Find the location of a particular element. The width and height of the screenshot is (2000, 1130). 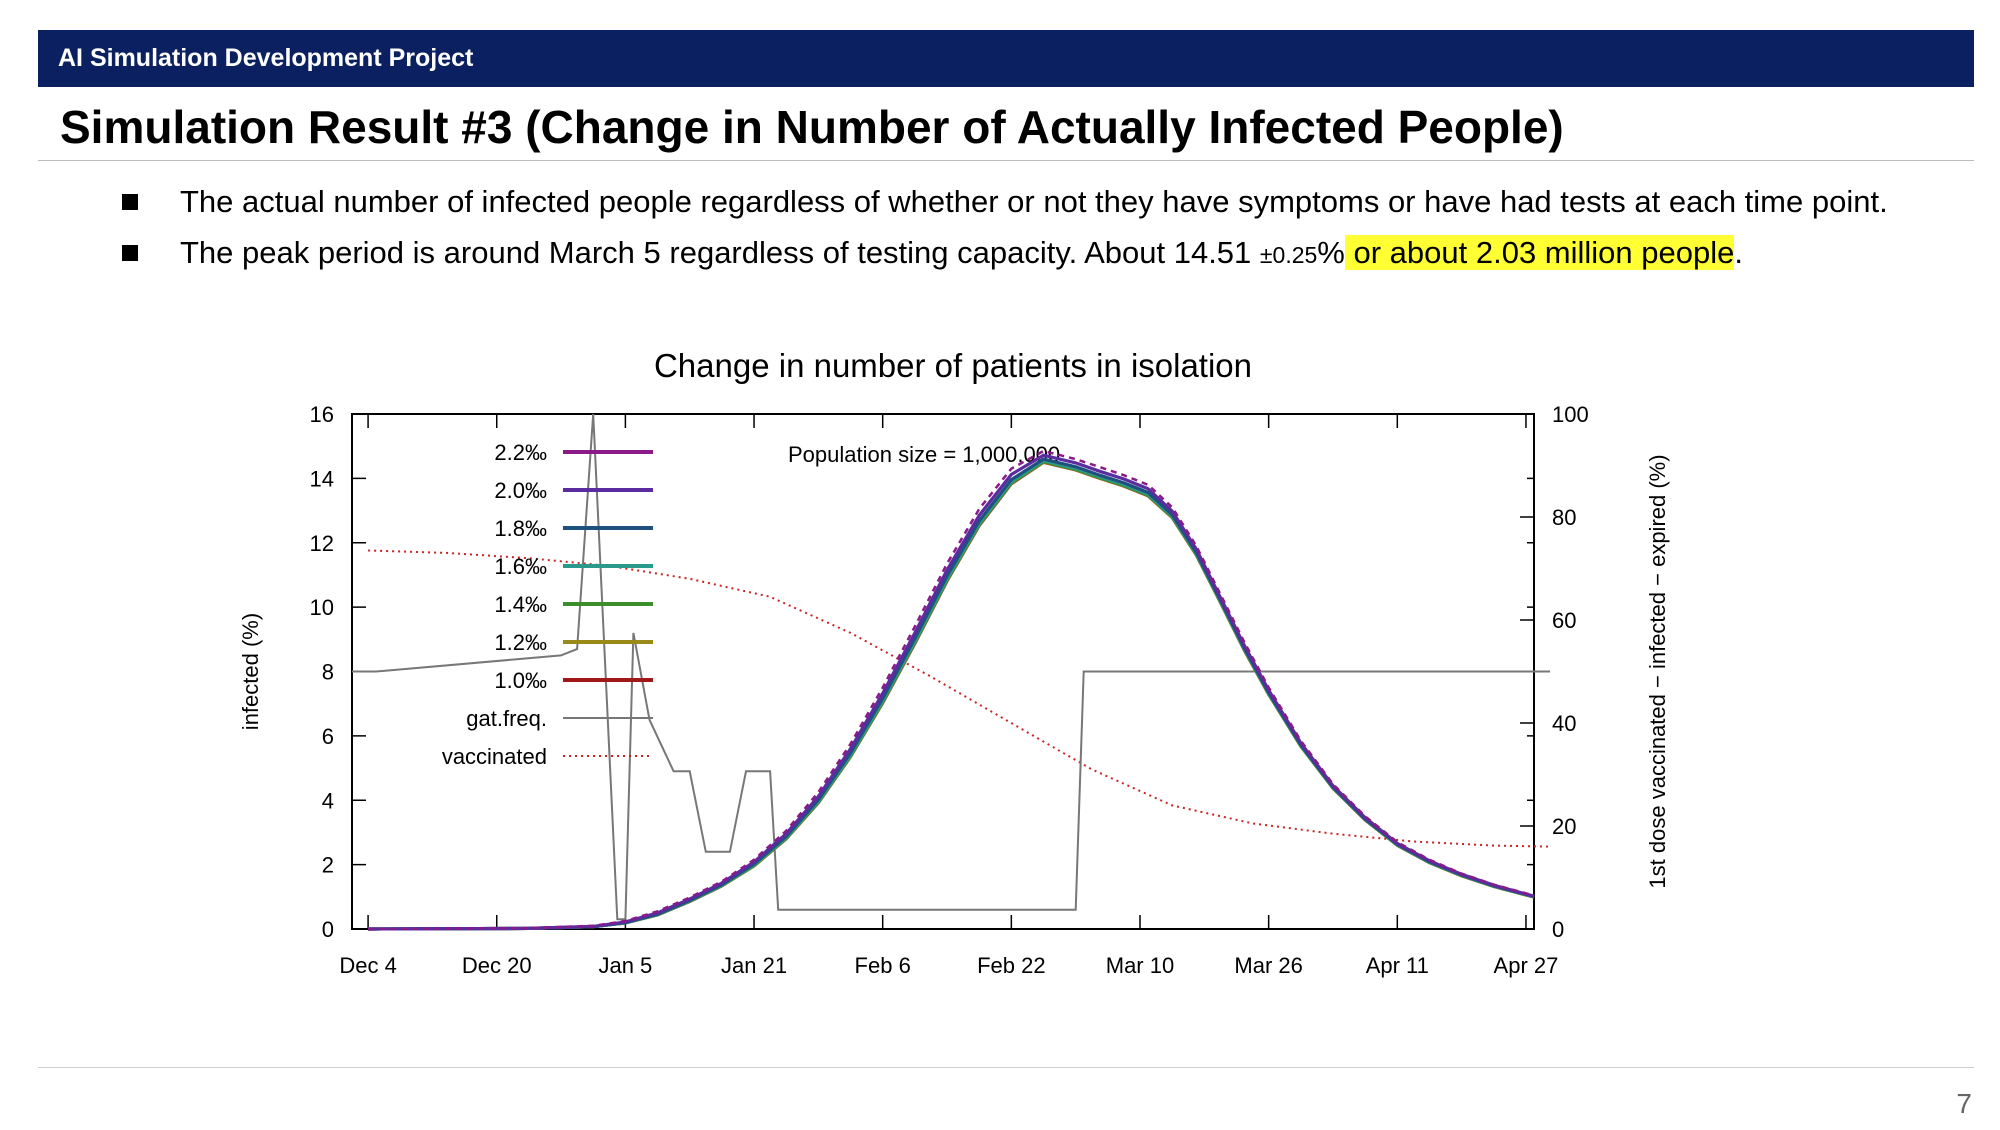

x-tick-label: Mar 26 is located at coordinates (1268, 965).